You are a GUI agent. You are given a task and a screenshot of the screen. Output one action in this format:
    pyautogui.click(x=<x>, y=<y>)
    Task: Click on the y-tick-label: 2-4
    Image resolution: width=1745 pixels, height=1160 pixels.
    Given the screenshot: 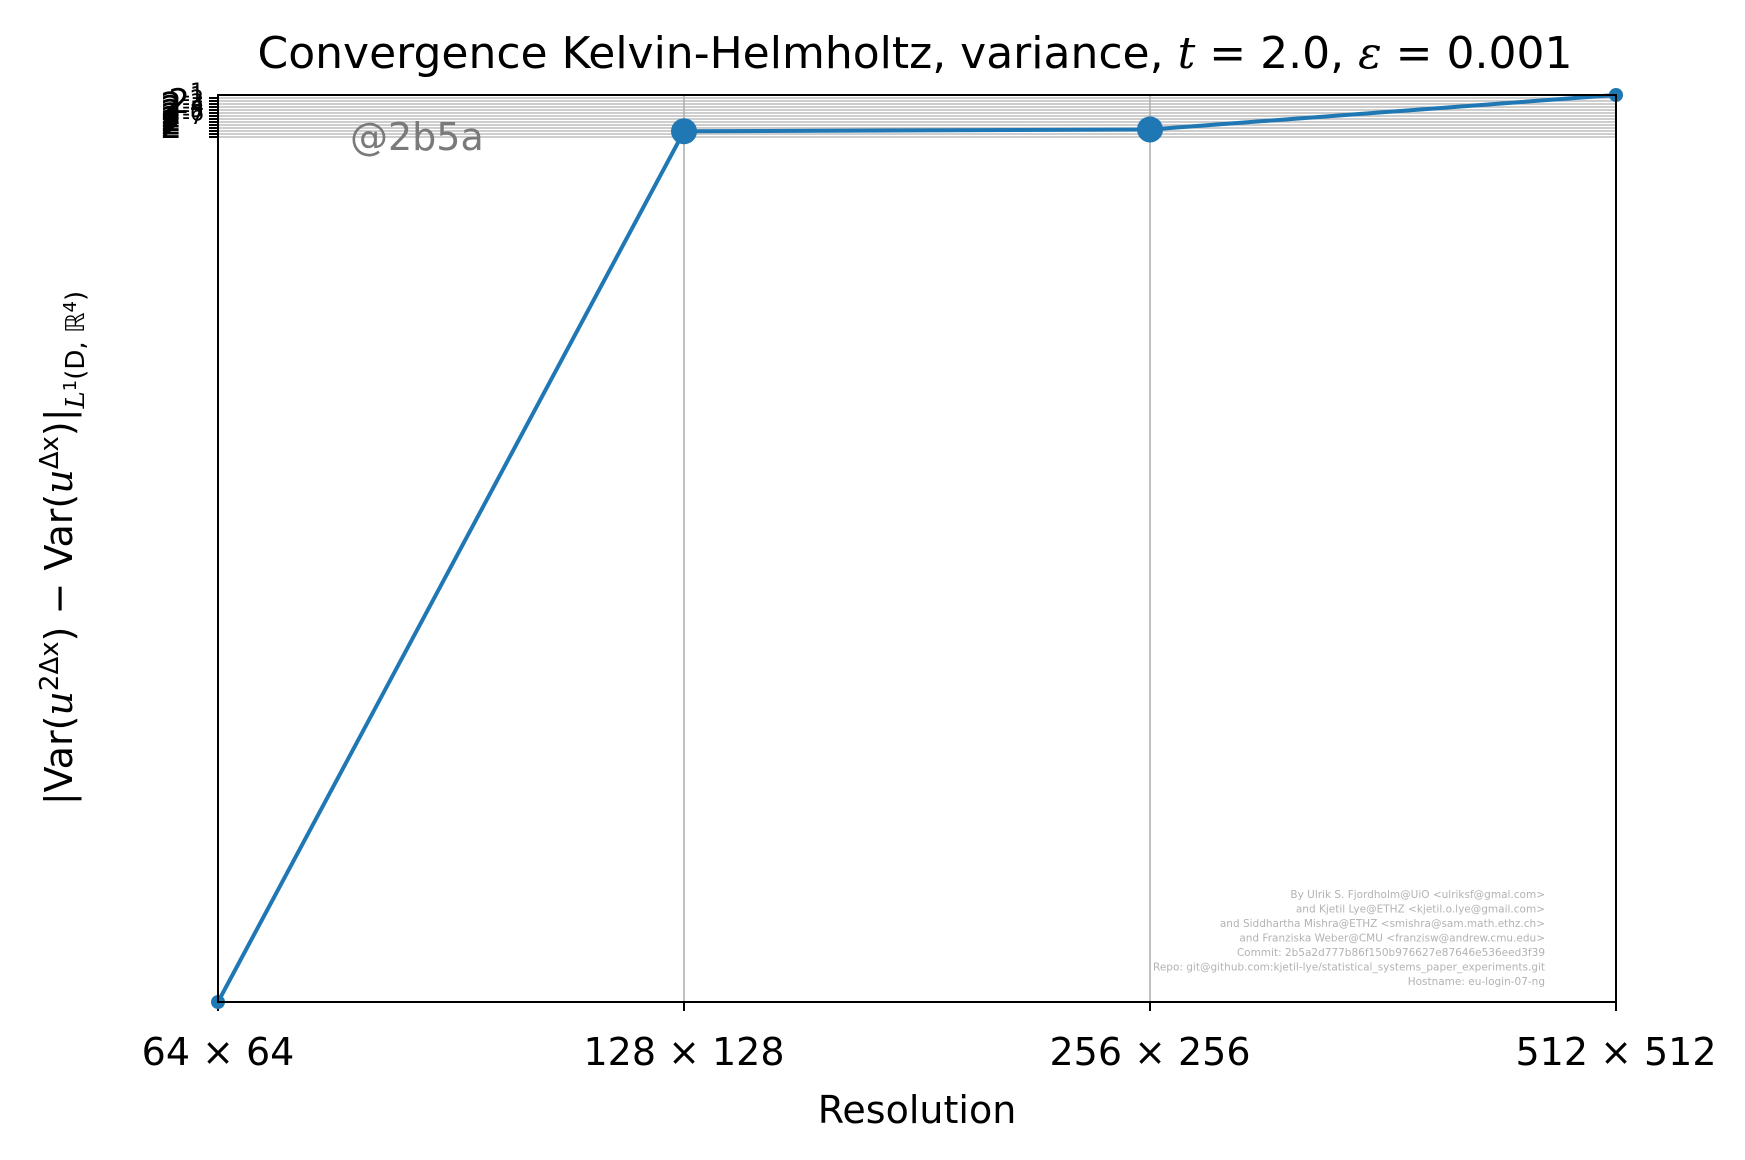 What is the action you would take?
    pyautogui.click(x=182, y=115)
    